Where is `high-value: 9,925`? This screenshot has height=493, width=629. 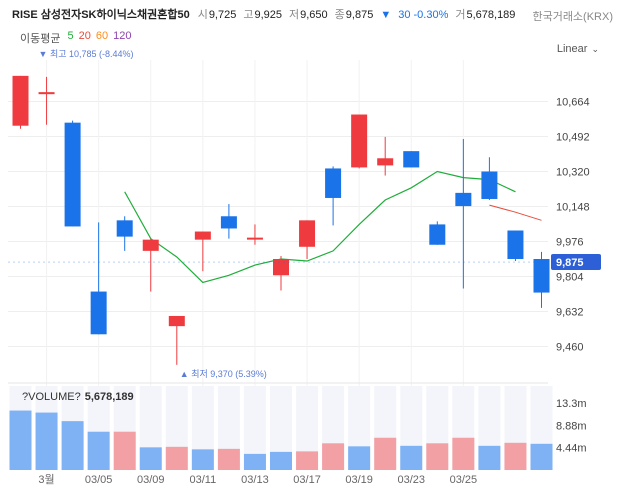
high-value: 9,925 is located at coordinates (268, 15).